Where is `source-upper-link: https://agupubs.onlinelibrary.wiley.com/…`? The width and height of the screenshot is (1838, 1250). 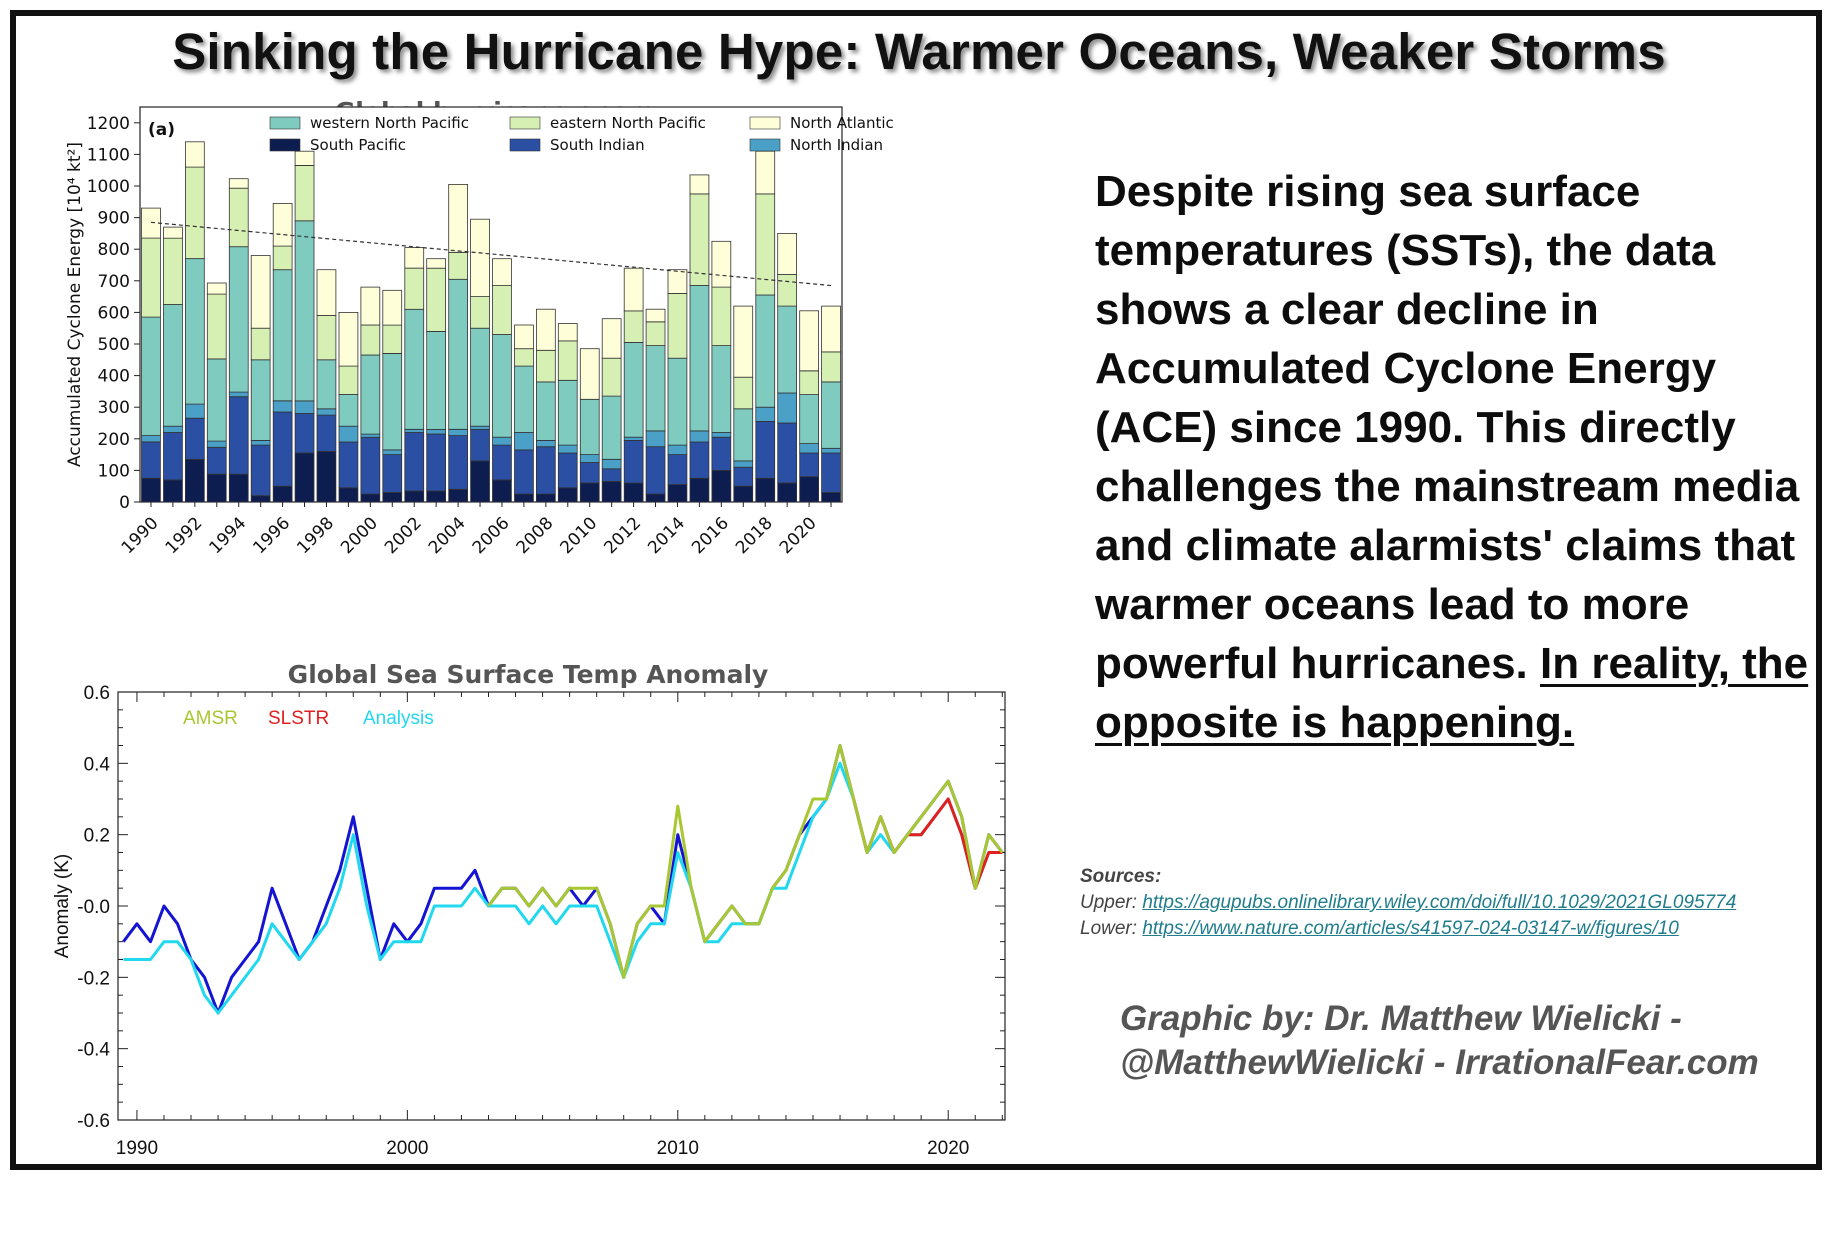
source-upper-link: https://agupubs.onlinelibrary.wiley.com/… is located at coordinates (1439, 902).